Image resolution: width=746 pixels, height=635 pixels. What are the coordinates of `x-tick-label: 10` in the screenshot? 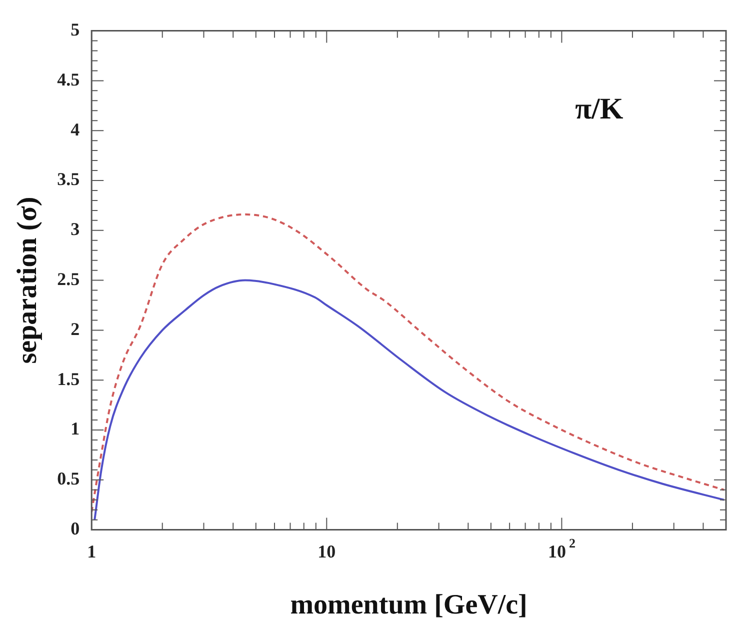 It's located at (327, 551).